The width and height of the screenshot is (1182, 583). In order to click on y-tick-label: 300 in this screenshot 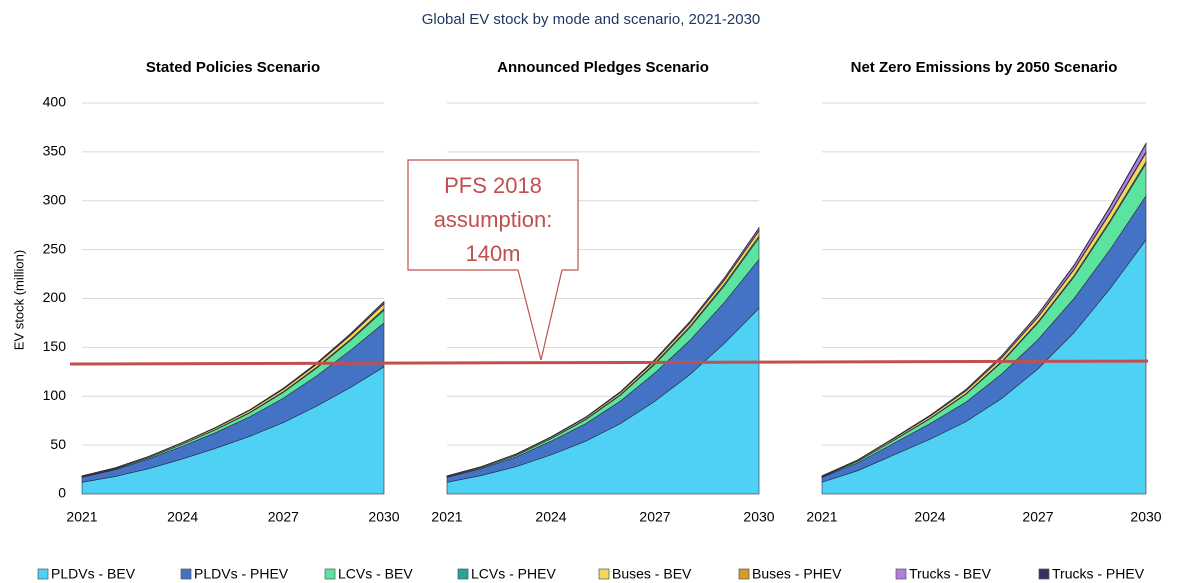, I will do `click(55, 199)`.